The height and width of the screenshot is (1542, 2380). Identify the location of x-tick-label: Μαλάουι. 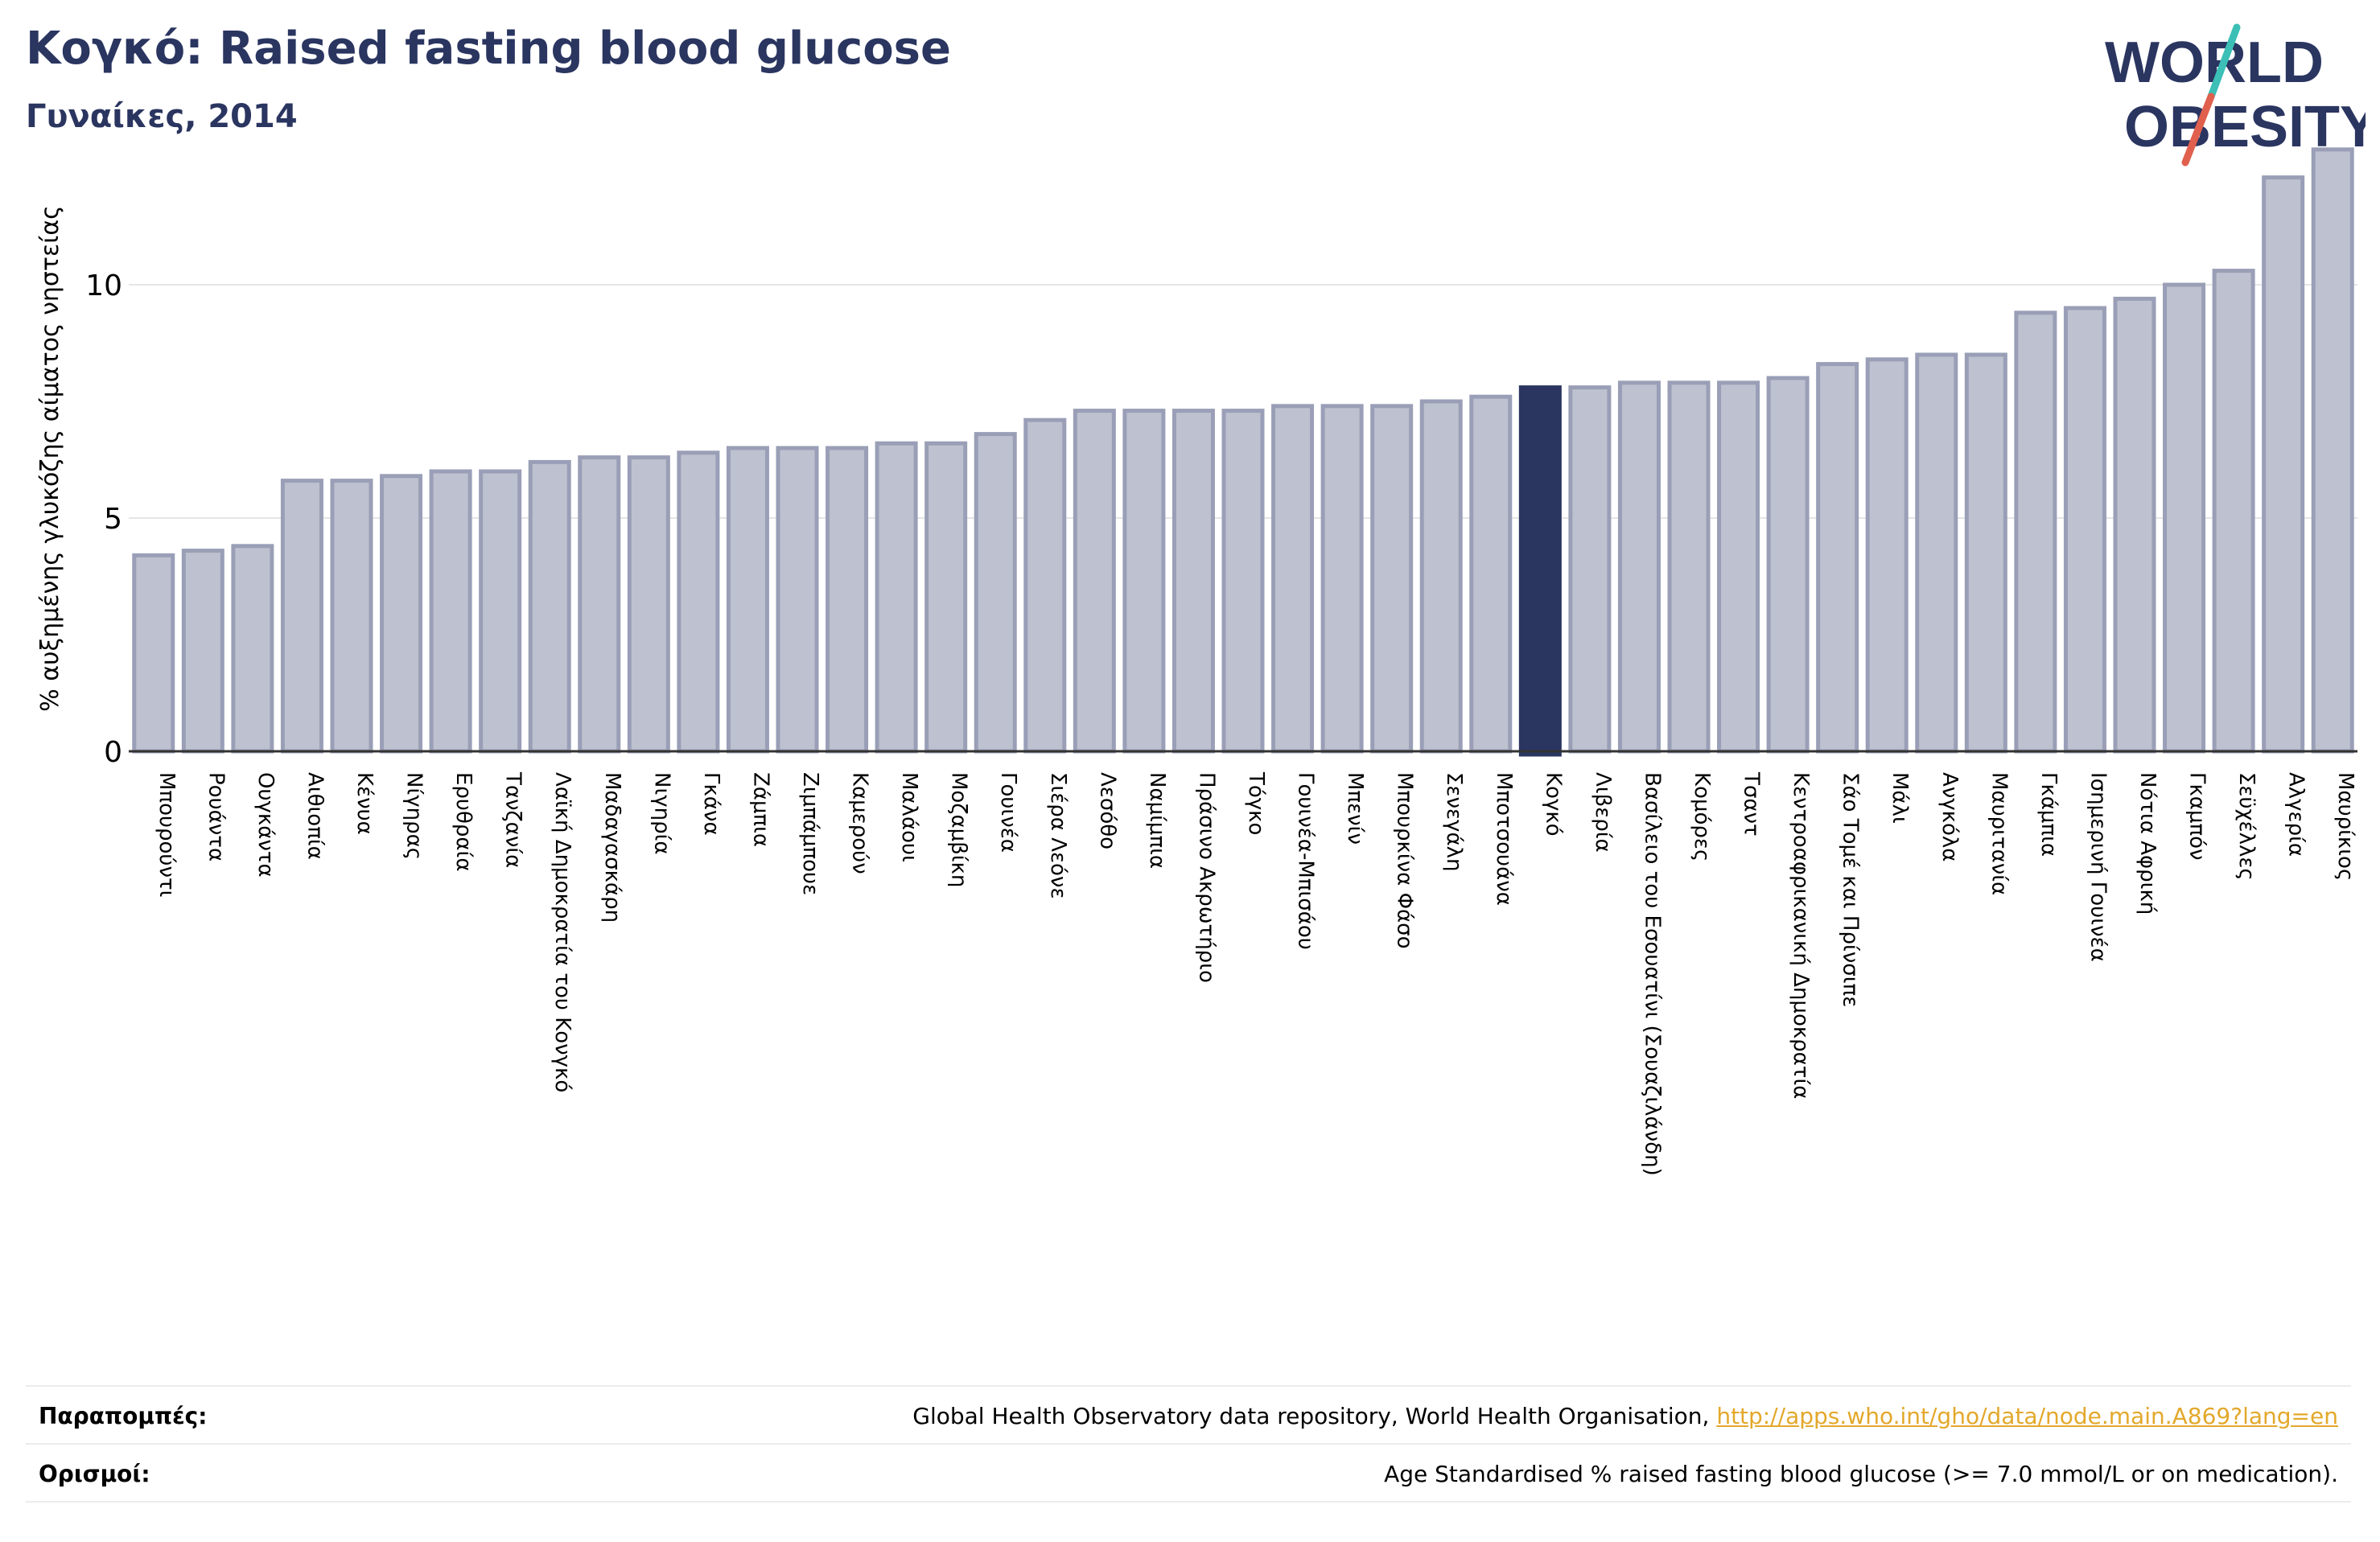
(909, 817).